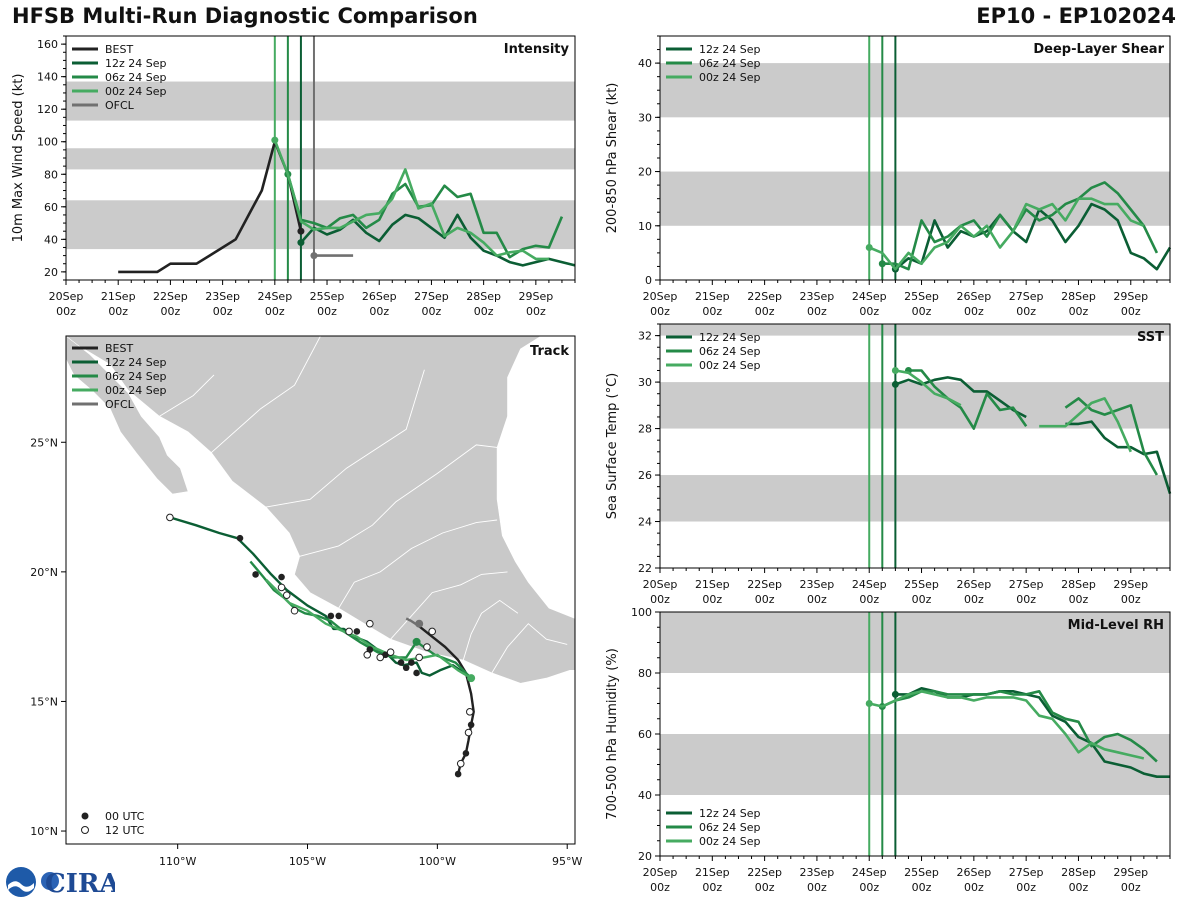 The width and height of the screenshot is (1200, 900). Describe the element at coordinates (119, 49) in the screenshot. I see `intensity-legend-label-best: BEST` at that location.